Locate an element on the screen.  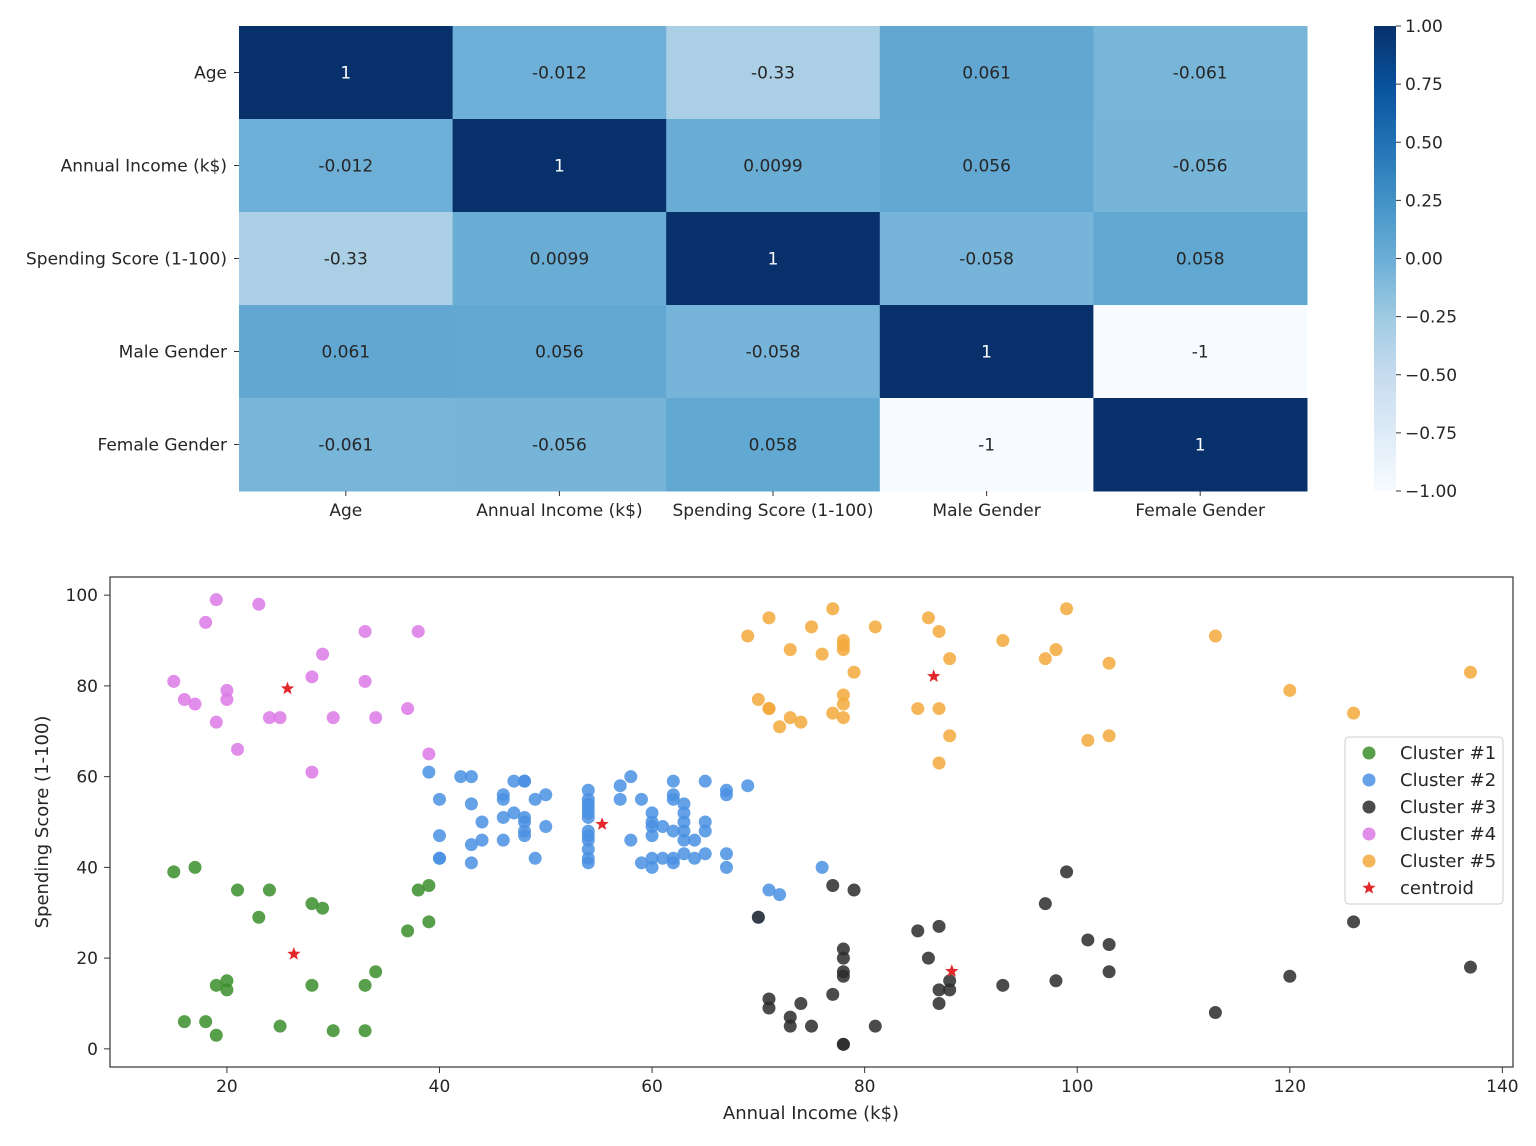
colorbar-tick-label: −0.75 is located at coordinates (1431, 434).